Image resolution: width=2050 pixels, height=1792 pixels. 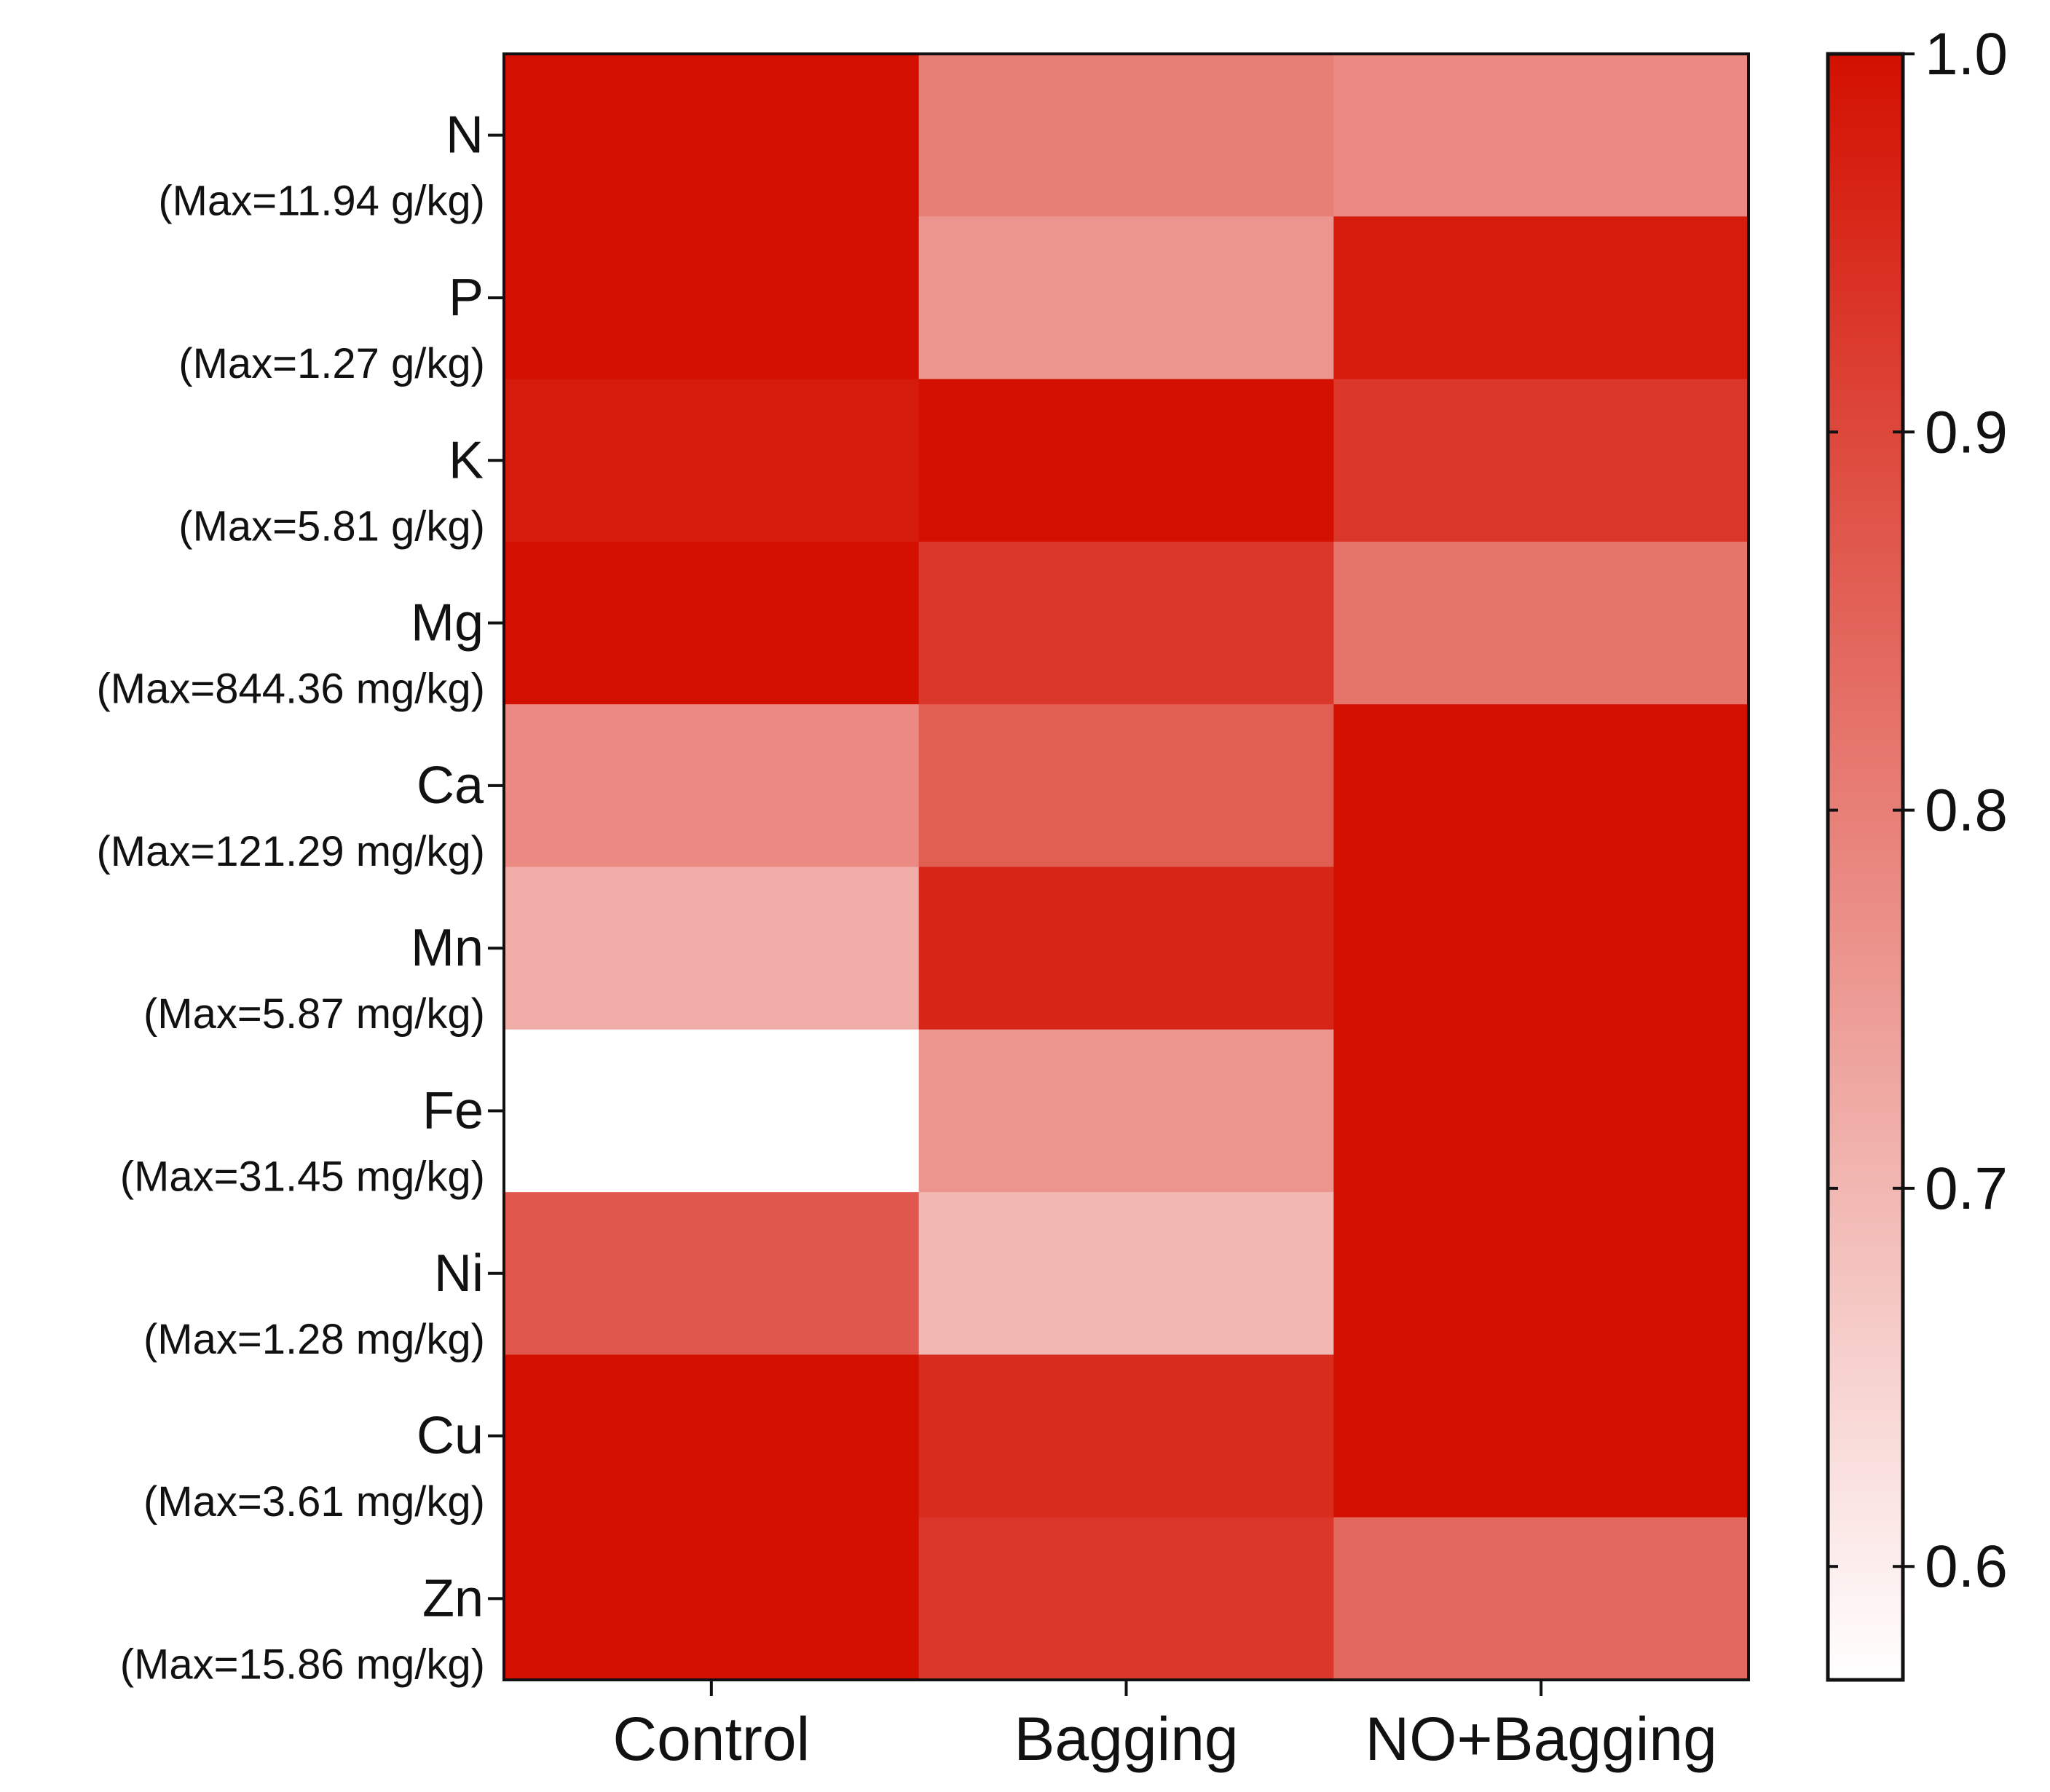 What do you see at coordinates (453, 1110) in the screenshot?
I see `row-label-element: Fe` at bounding box center [453, 1110].